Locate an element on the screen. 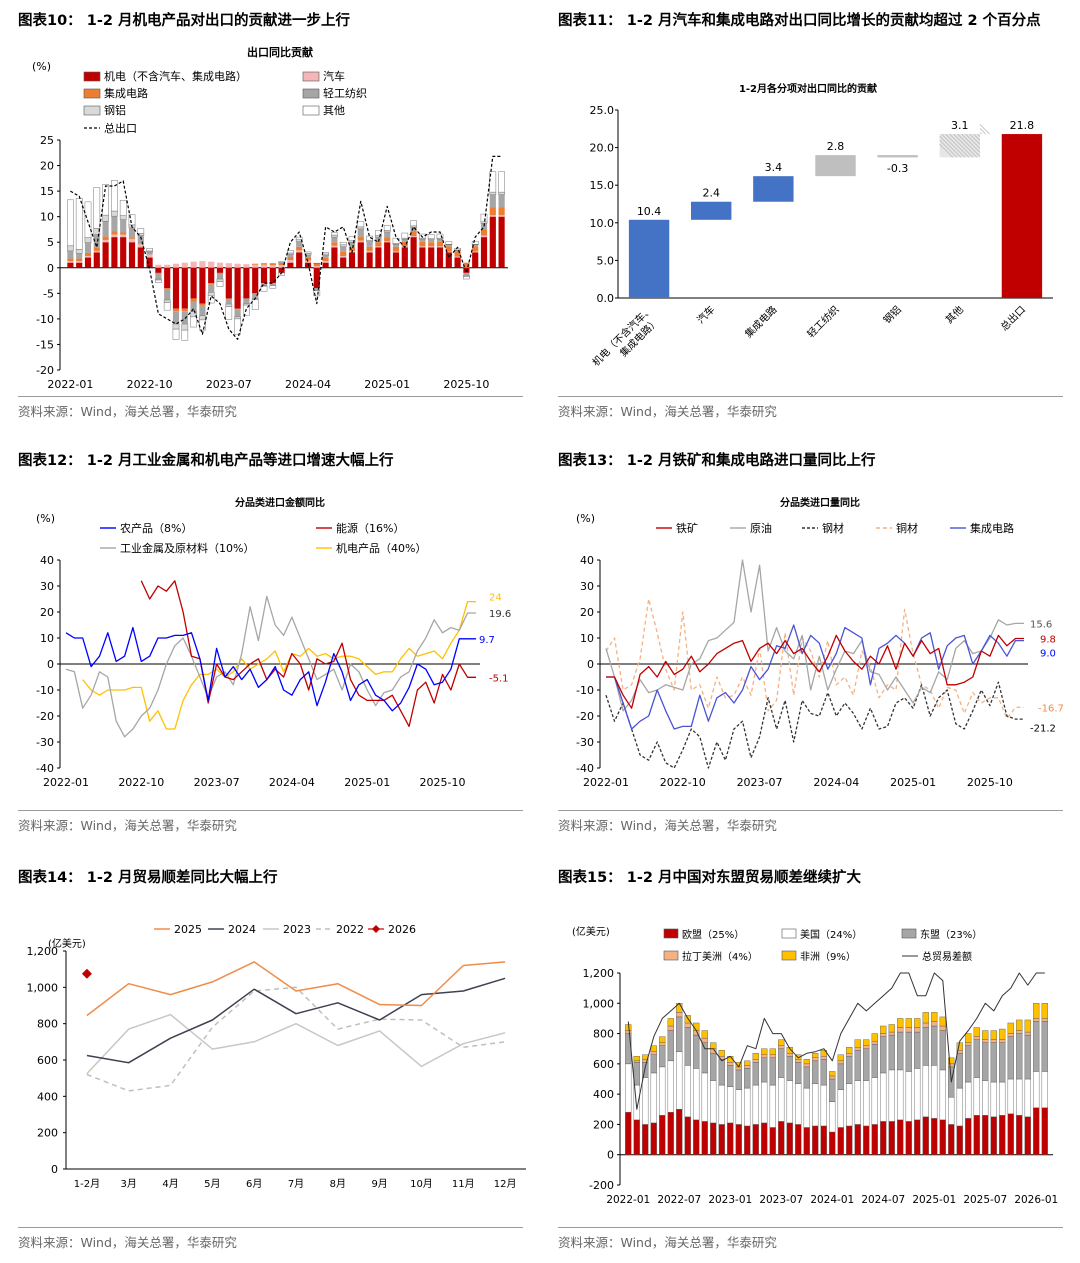 The image size is (1080, 1263). x-tick-label: 11月 is located at coordinates (463, 1184).